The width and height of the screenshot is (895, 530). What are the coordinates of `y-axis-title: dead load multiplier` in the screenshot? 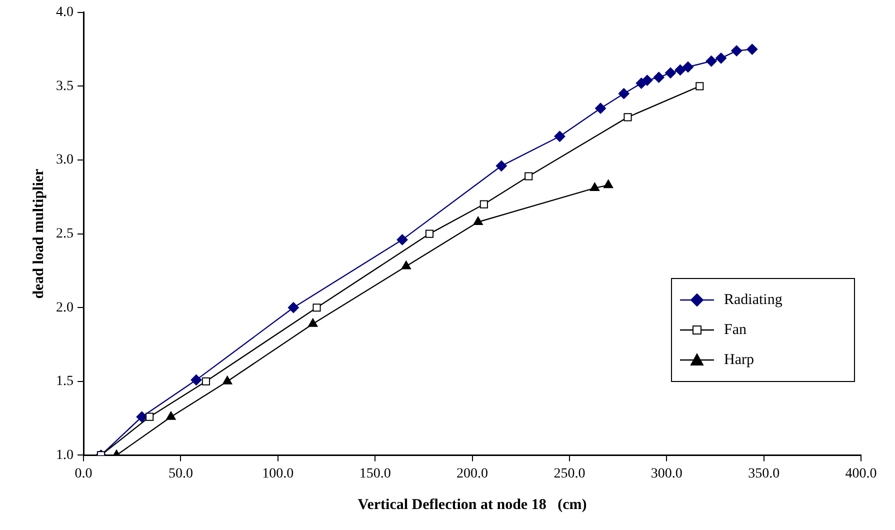 It's located at (38, 233).